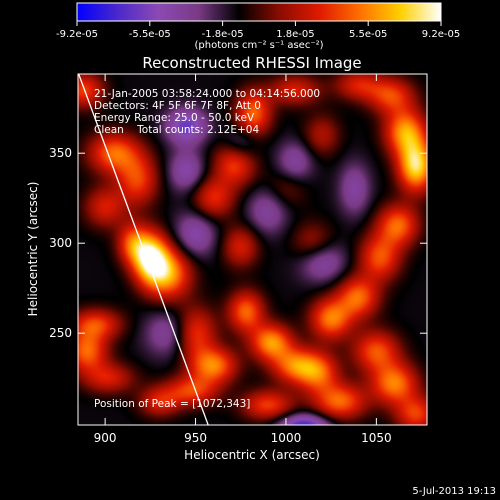 This screenshot has width=500, height=500. What do you see at coordinates (252, 455) in the screenshot?
I see `x-axis-label: Heliocentric X (arcsec)` at bounding box center [252, 455].